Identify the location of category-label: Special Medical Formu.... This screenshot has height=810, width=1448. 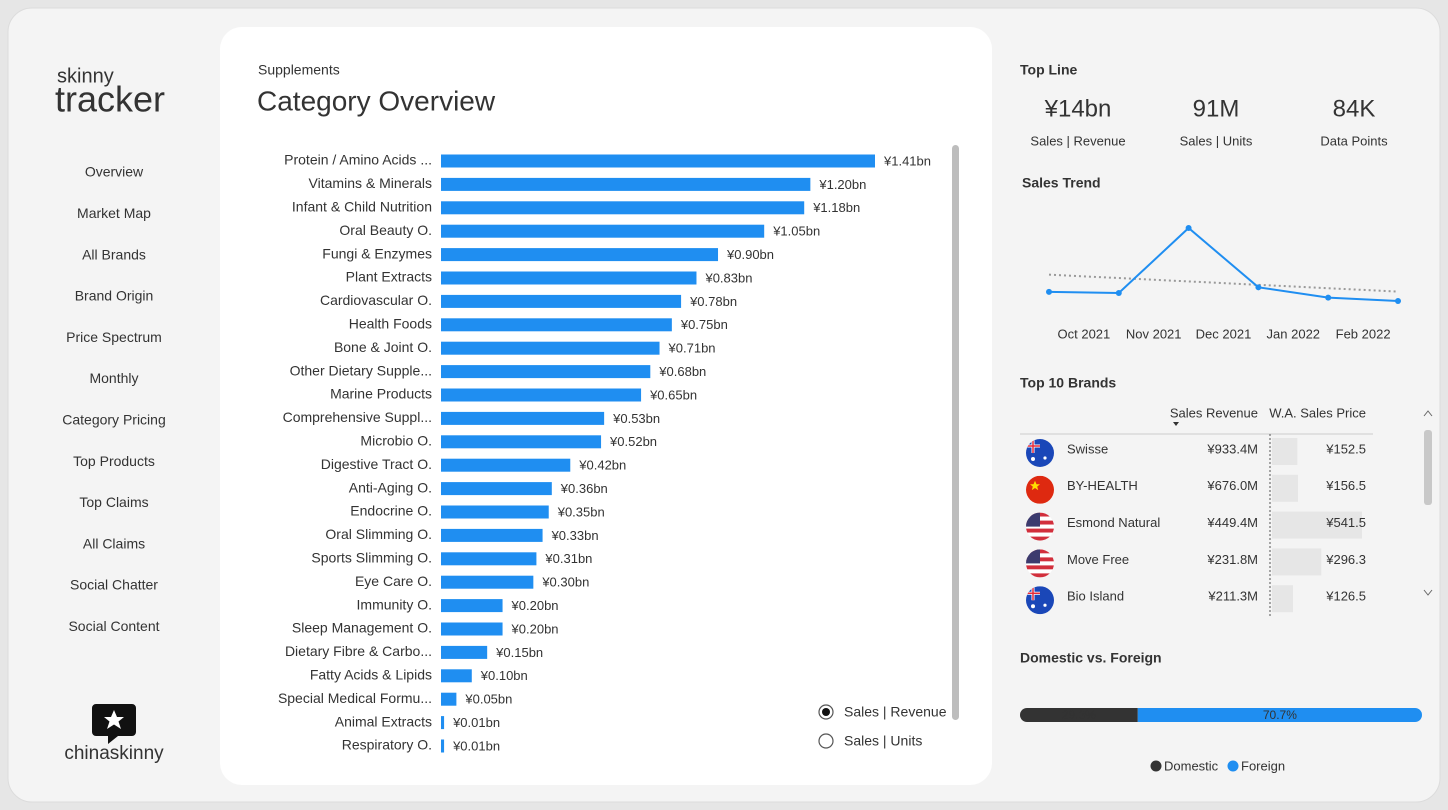
(355, 698).